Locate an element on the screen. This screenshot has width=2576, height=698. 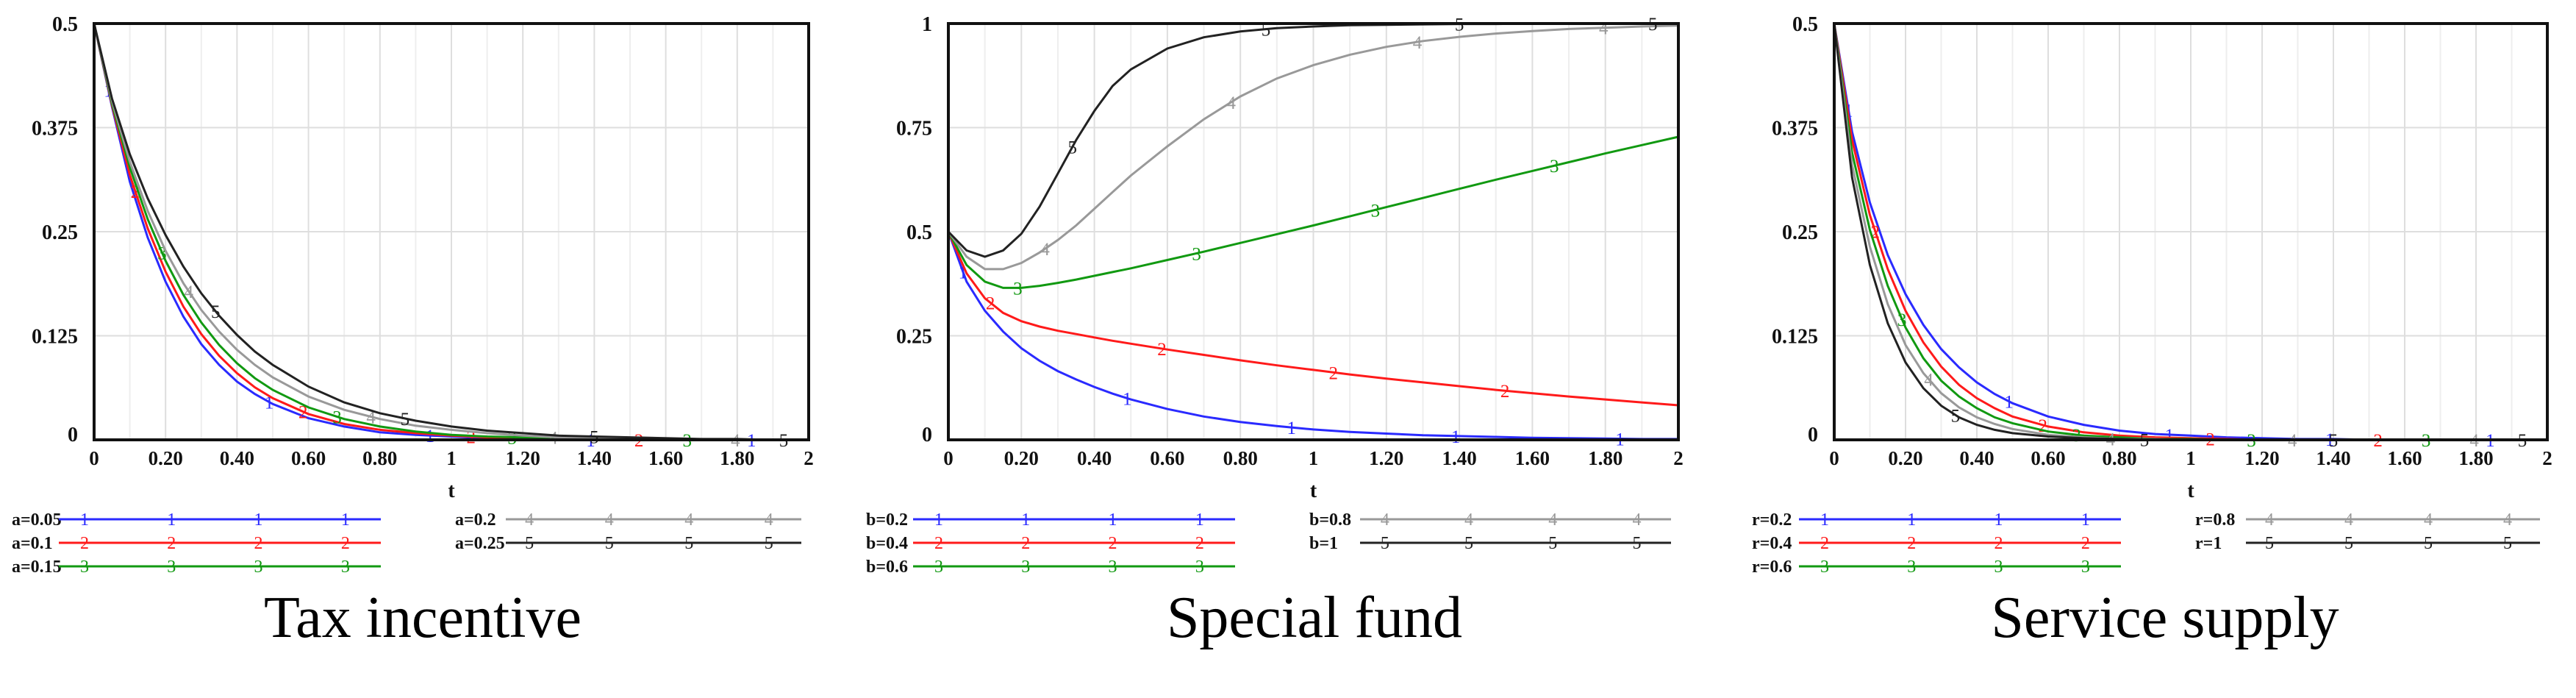
chart-1-x-tick-label: 1.60 is located at coordinates (665, 458).